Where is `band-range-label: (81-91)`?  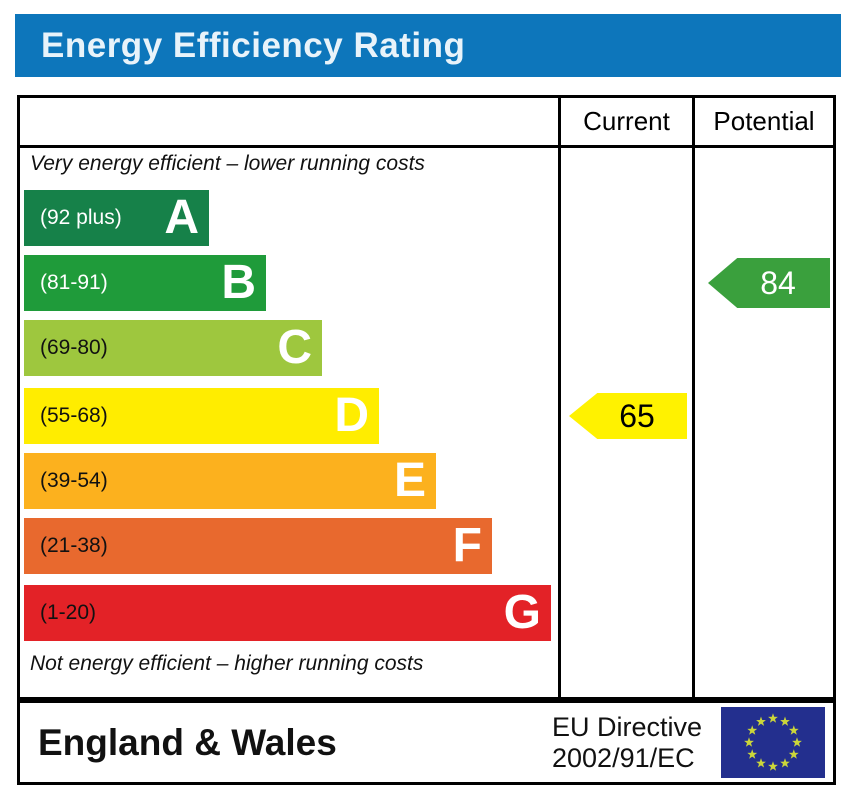 band-range-label: (81-91) is located at coordinates (74, 282).